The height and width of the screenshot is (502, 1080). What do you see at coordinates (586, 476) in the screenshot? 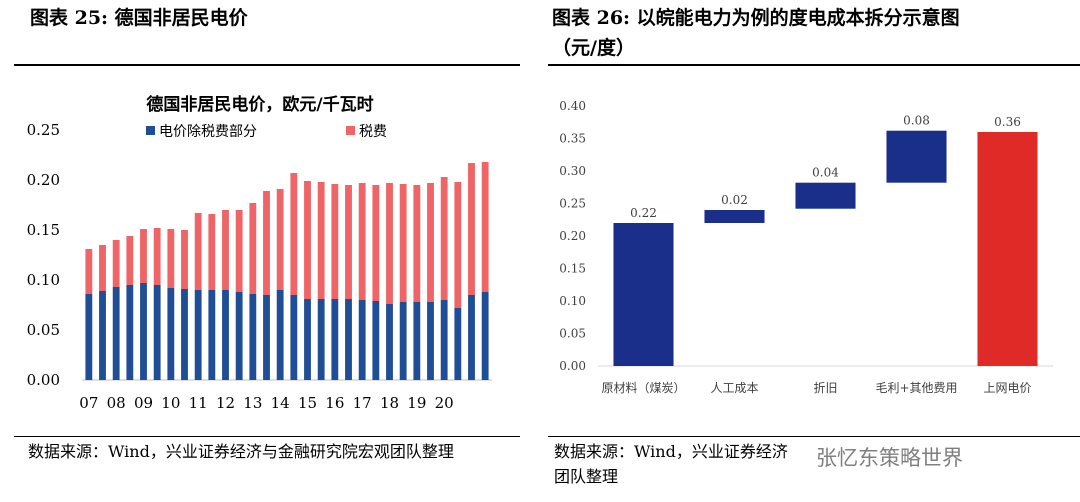
I see `right-source-text-line2: 团队整理` at bounding box center [586, 476].